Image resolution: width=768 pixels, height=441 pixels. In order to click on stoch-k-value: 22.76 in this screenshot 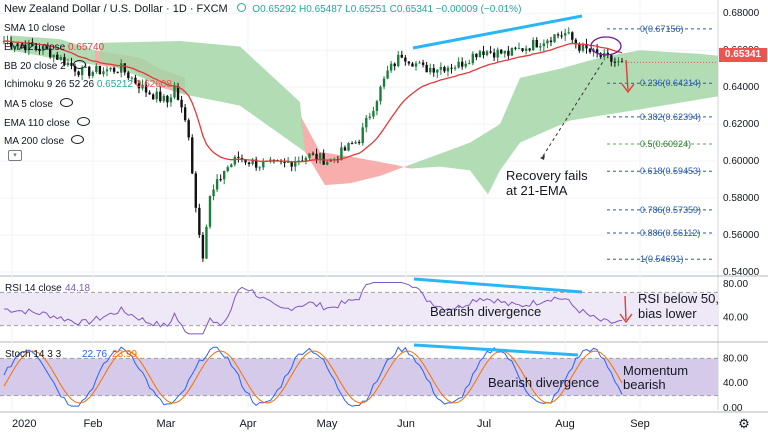, I will do `click(94, 354)`.